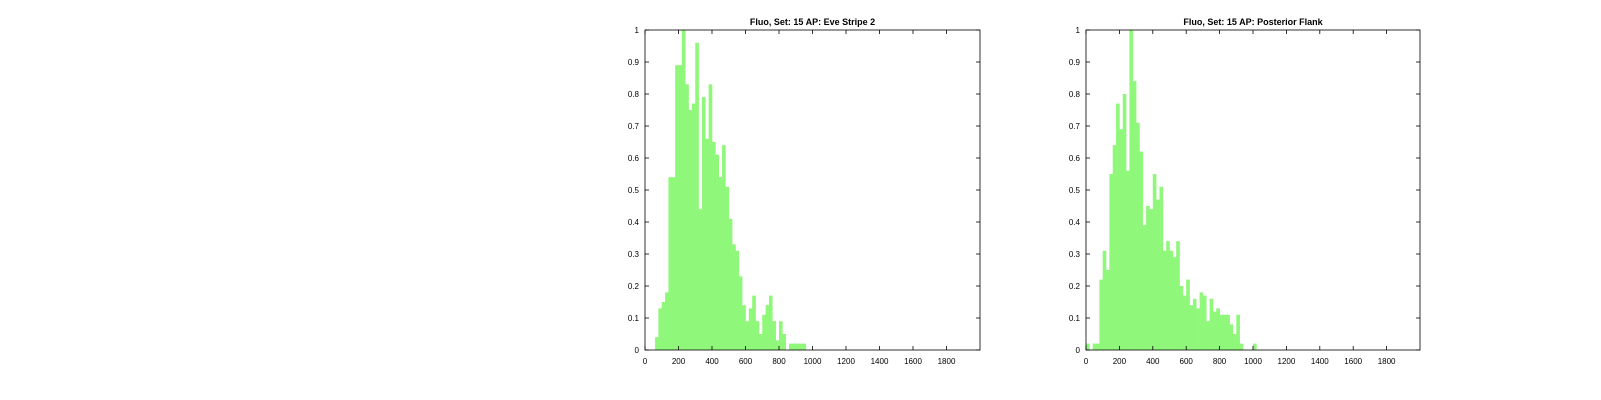  I want to click on x-tick-label: 0, so click(645, 361).